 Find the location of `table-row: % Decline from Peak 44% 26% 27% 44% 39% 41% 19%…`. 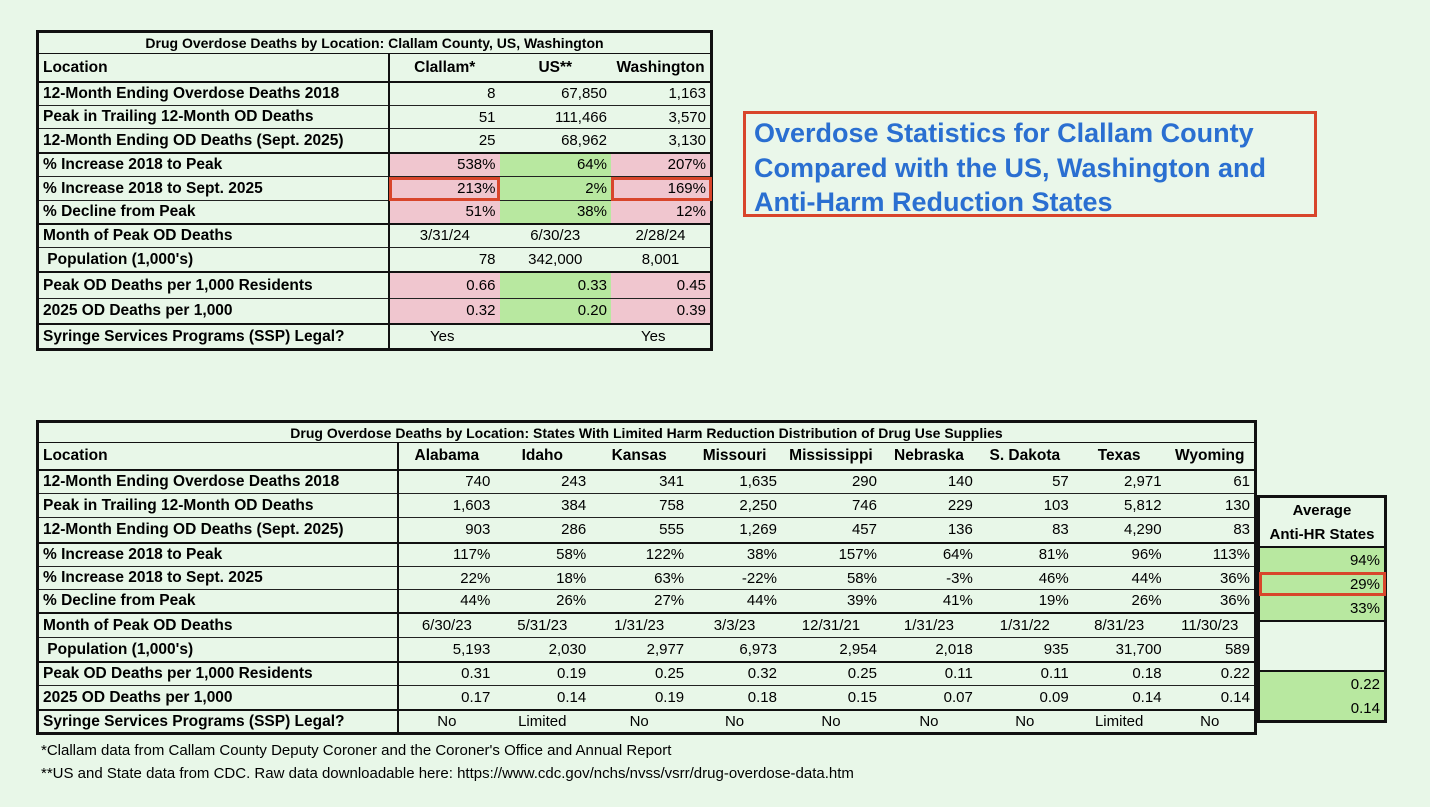

table-row: % Decline from Peak 44% 26% 27% 44% 39% 41% 19%… is located at coordinates (646, 601).